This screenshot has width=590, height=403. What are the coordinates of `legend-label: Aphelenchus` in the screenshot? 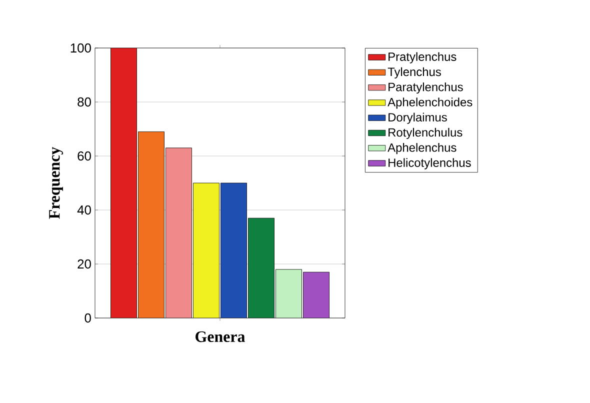 It's located at (422, 148).